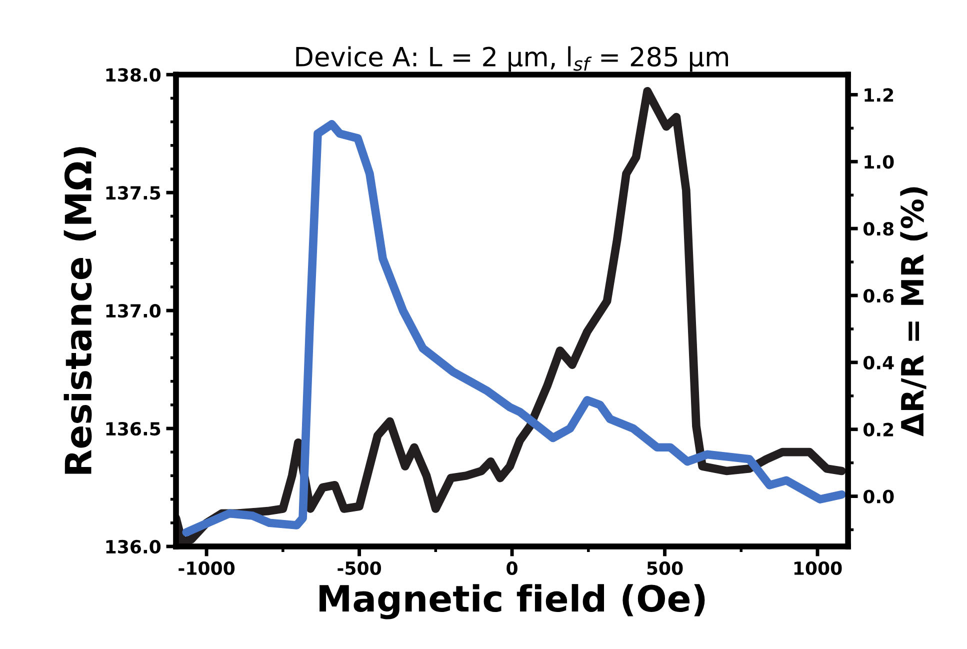 This screenshot has width=967, height=649. What do you see at coordinates (133, 547) in the screenshot?
I see `y-tick-label: 136.0` at bounding box center [133, 547].